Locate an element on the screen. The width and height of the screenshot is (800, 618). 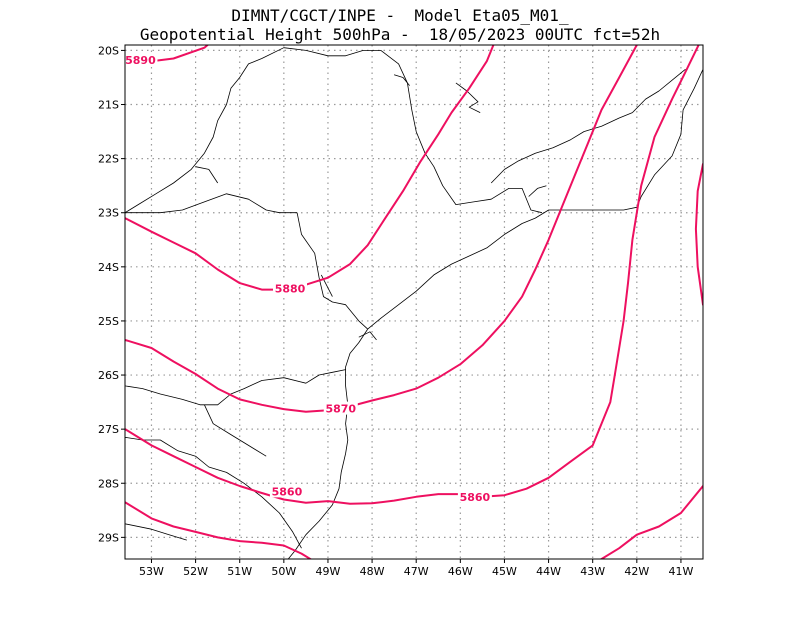
contour-label: 5890 is located at coordinates (140, 60).